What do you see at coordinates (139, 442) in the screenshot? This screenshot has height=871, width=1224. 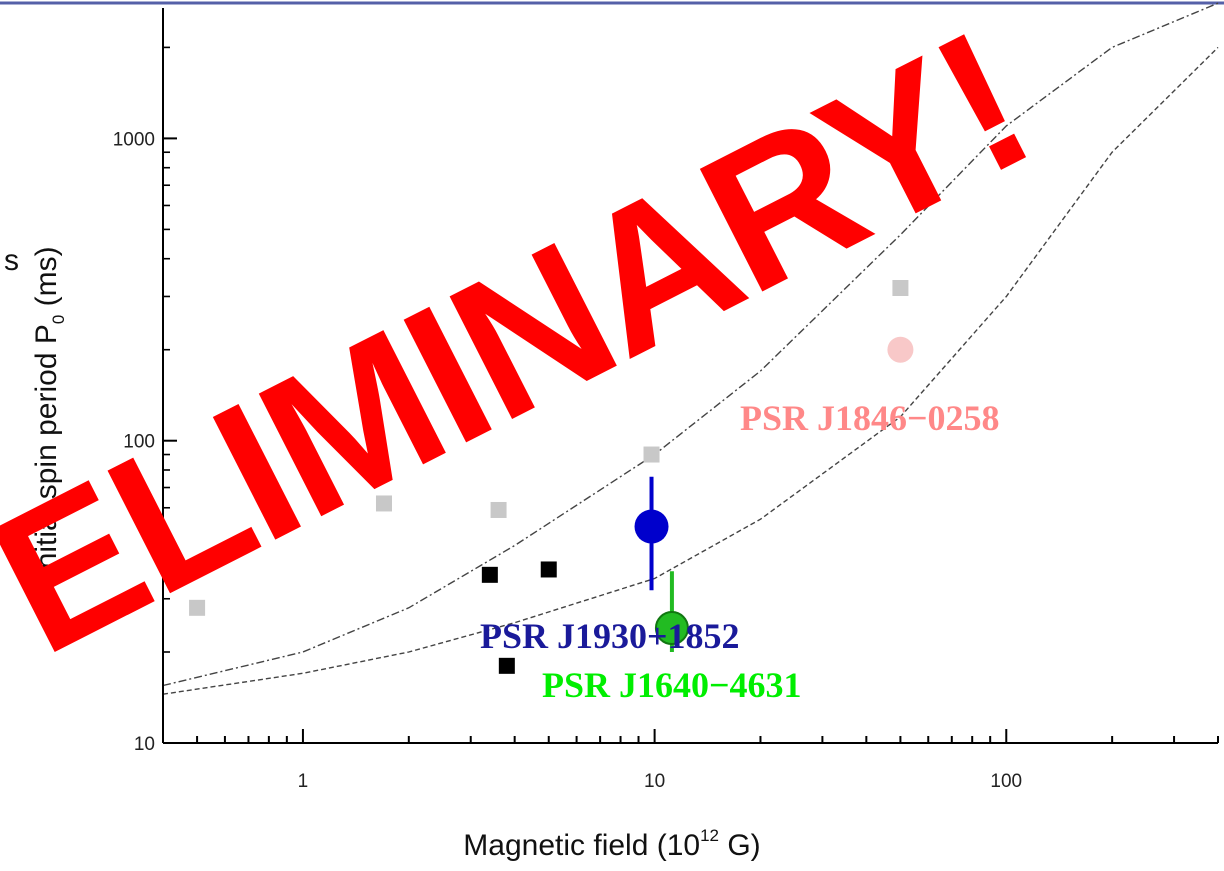 I see `y-tick-label: 100` at bounding box center [139, 442].